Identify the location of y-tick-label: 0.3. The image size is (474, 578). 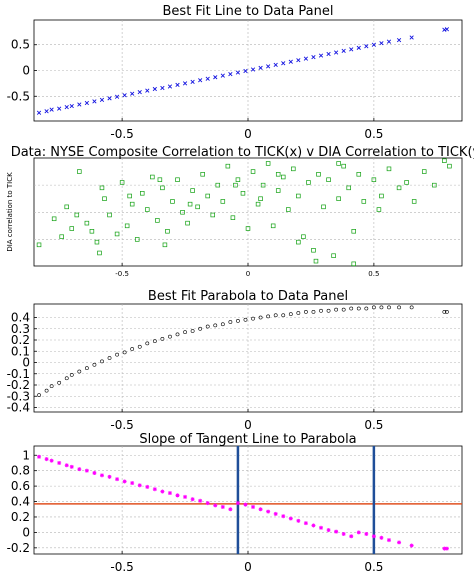
(20, 329).